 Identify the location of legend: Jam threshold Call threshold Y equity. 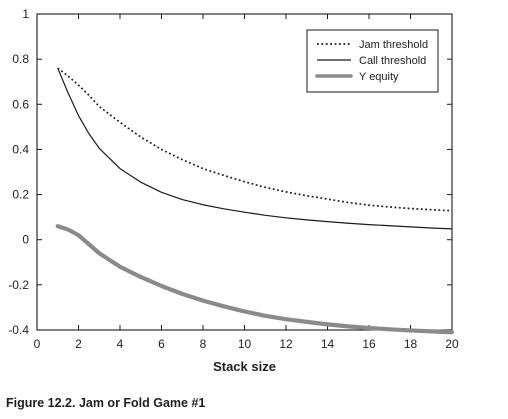
(372, 61).